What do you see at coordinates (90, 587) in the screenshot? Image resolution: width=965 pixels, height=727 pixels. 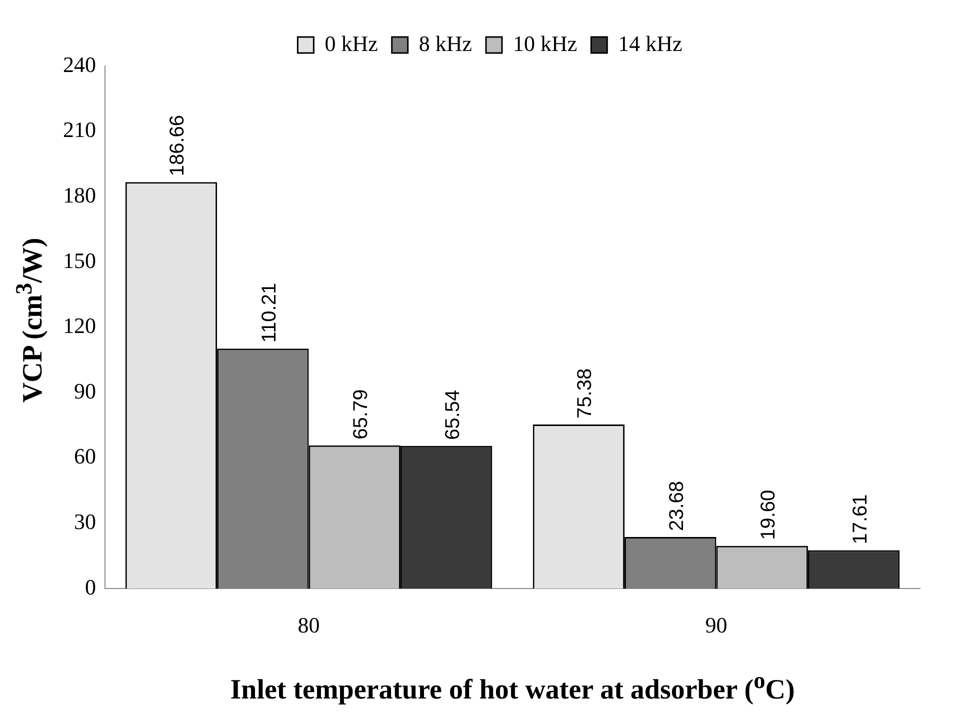 I see `y-tick-label: 0` at bounding box center [90, 587].